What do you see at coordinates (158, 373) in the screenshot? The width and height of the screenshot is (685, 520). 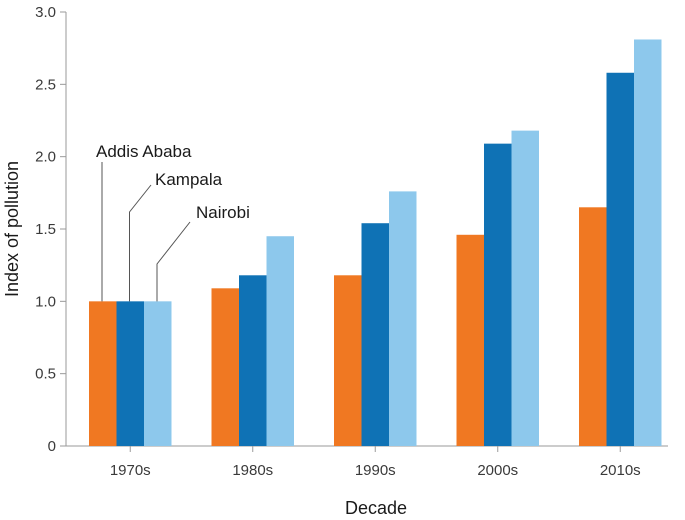 I see `bar-nairobi-1970s` at bounding box center [158, 373].